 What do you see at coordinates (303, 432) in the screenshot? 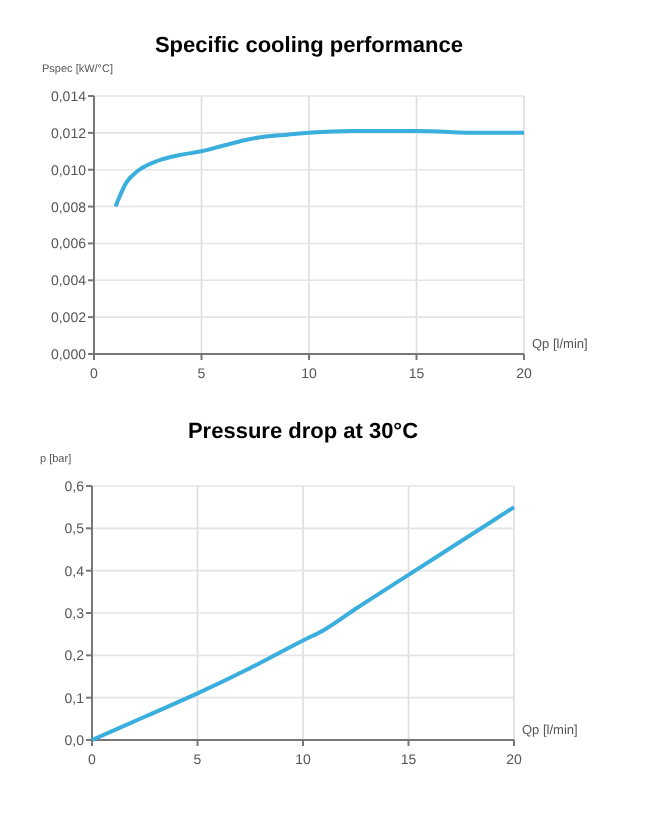
I see `chart-title: Pressure drop at 30°C` at bounding box center [303, 432].